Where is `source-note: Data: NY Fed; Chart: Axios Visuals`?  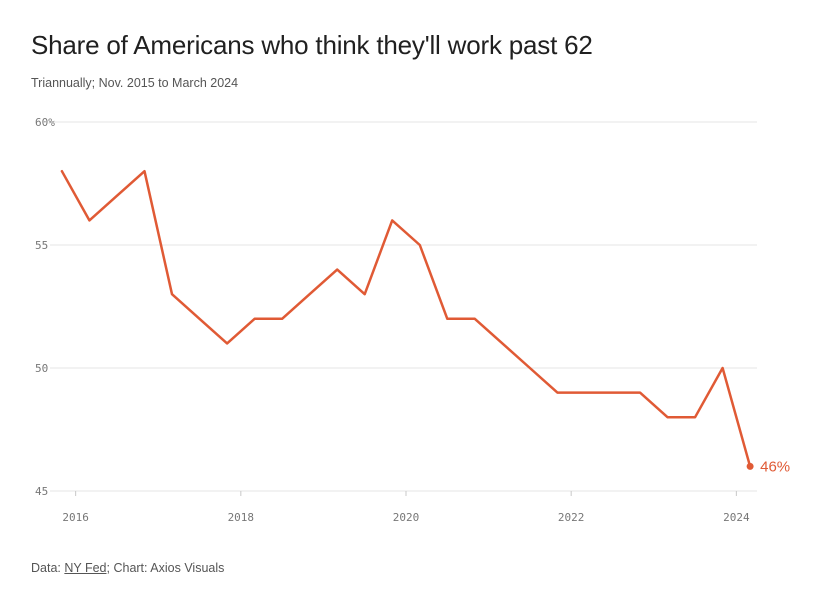 source-note: Data: NY Fed; Chart: Axios Visuals is located at coordinates (127, 568).